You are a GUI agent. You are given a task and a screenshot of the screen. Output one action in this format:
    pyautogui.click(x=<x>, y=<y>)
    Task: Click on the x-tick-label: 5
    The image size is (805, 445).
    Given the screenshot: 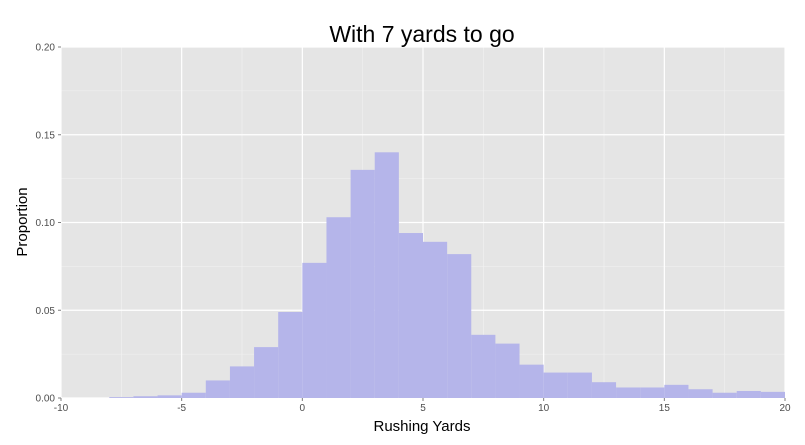 What is the action you would take?
    pyautogui.click(x=423, y=408)
    